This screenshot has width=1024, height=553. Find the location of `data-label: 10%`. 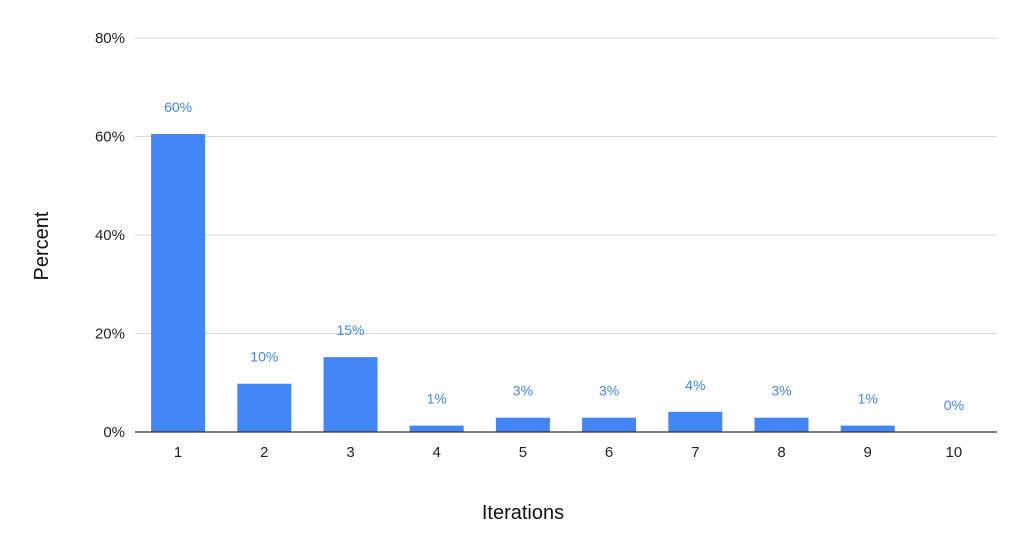

data-label: 10% is located at coordinates (264, 357).